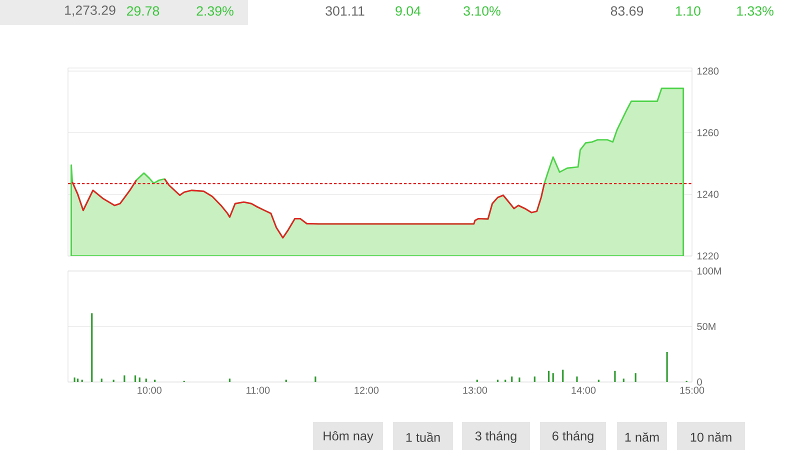 This screenshot has height=450, width=800. What do you see at coordinates (150, 390) in the screenshot?
I see `x-tick-label: 10:00` at bounding box center [150, 390].